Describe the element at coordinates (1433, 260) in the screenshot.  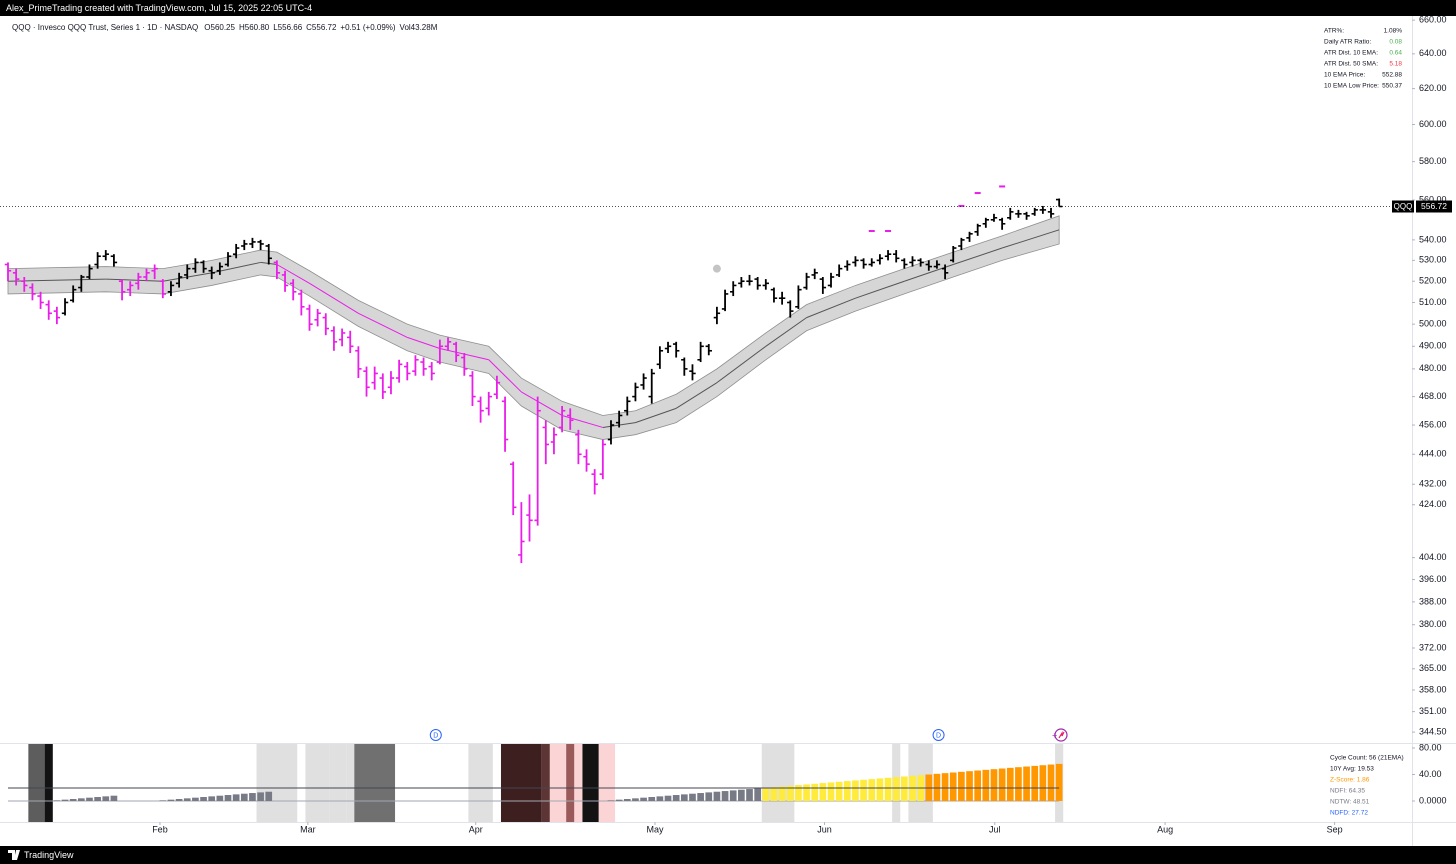
I see `y-tick-label: 530.00` at that location.